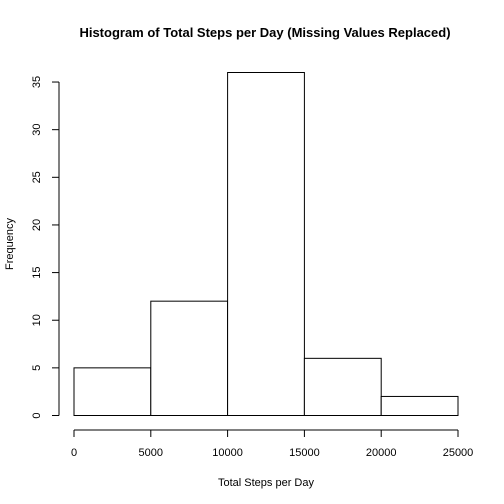 Image resolution: width=504 pixels, height=504 pixels. I want to click on x-tick-label: 10000, so click(227, 453).